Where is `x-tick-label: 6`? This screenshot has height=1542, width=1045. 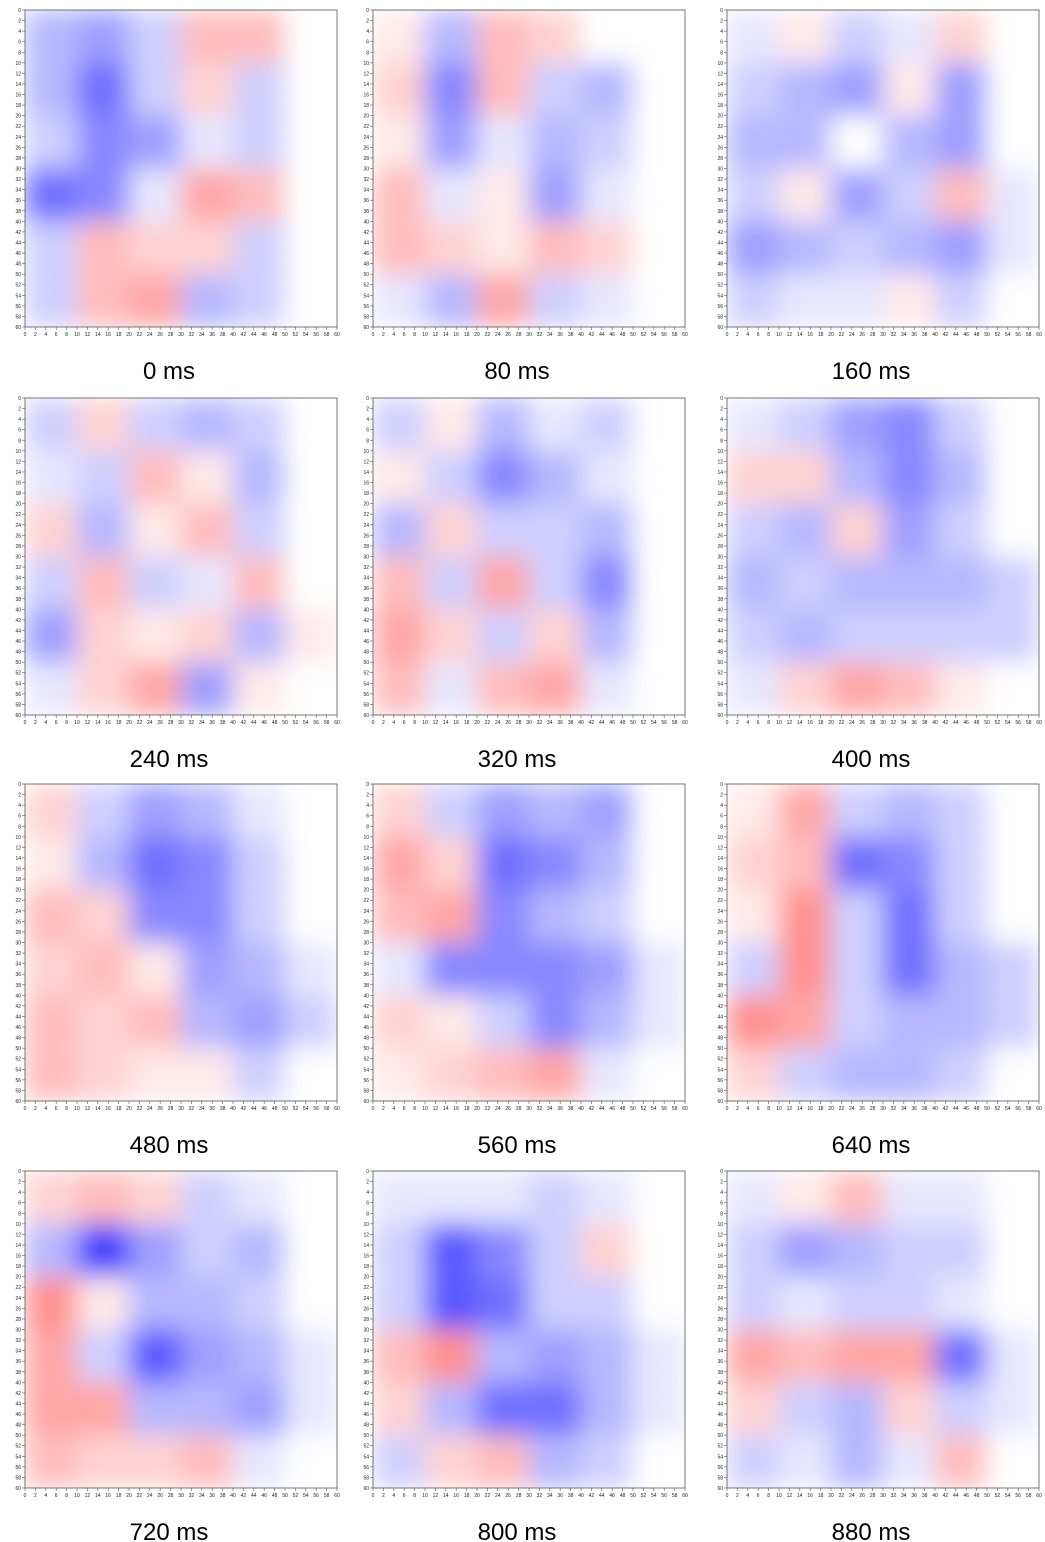 x-tick-label: 6 is located at coordinates (758, 1109).